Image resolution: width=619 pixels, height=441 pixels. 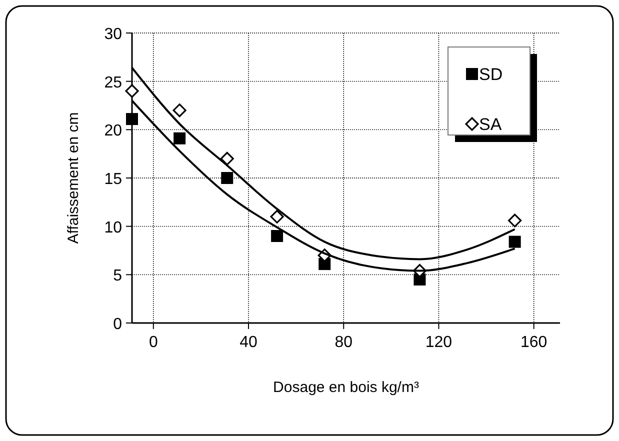 I want to click on legend-label: SA, so click(x=490, y=124).